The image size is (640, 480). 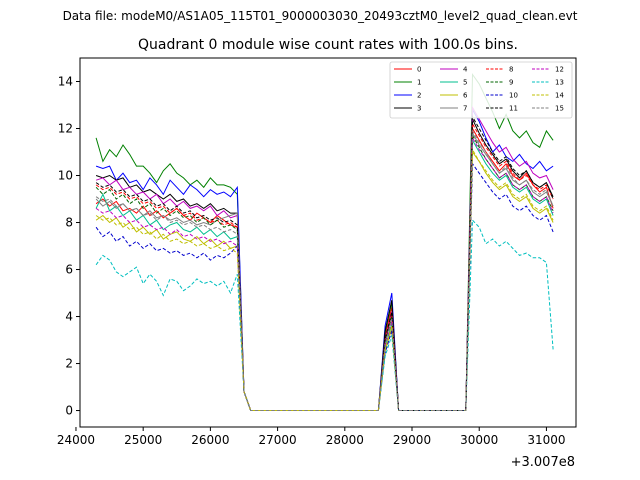 What do you see at coordinates (419, 83) in the screenshot?
I see `legend-label-1: 1` at bounding box center [419, 83].